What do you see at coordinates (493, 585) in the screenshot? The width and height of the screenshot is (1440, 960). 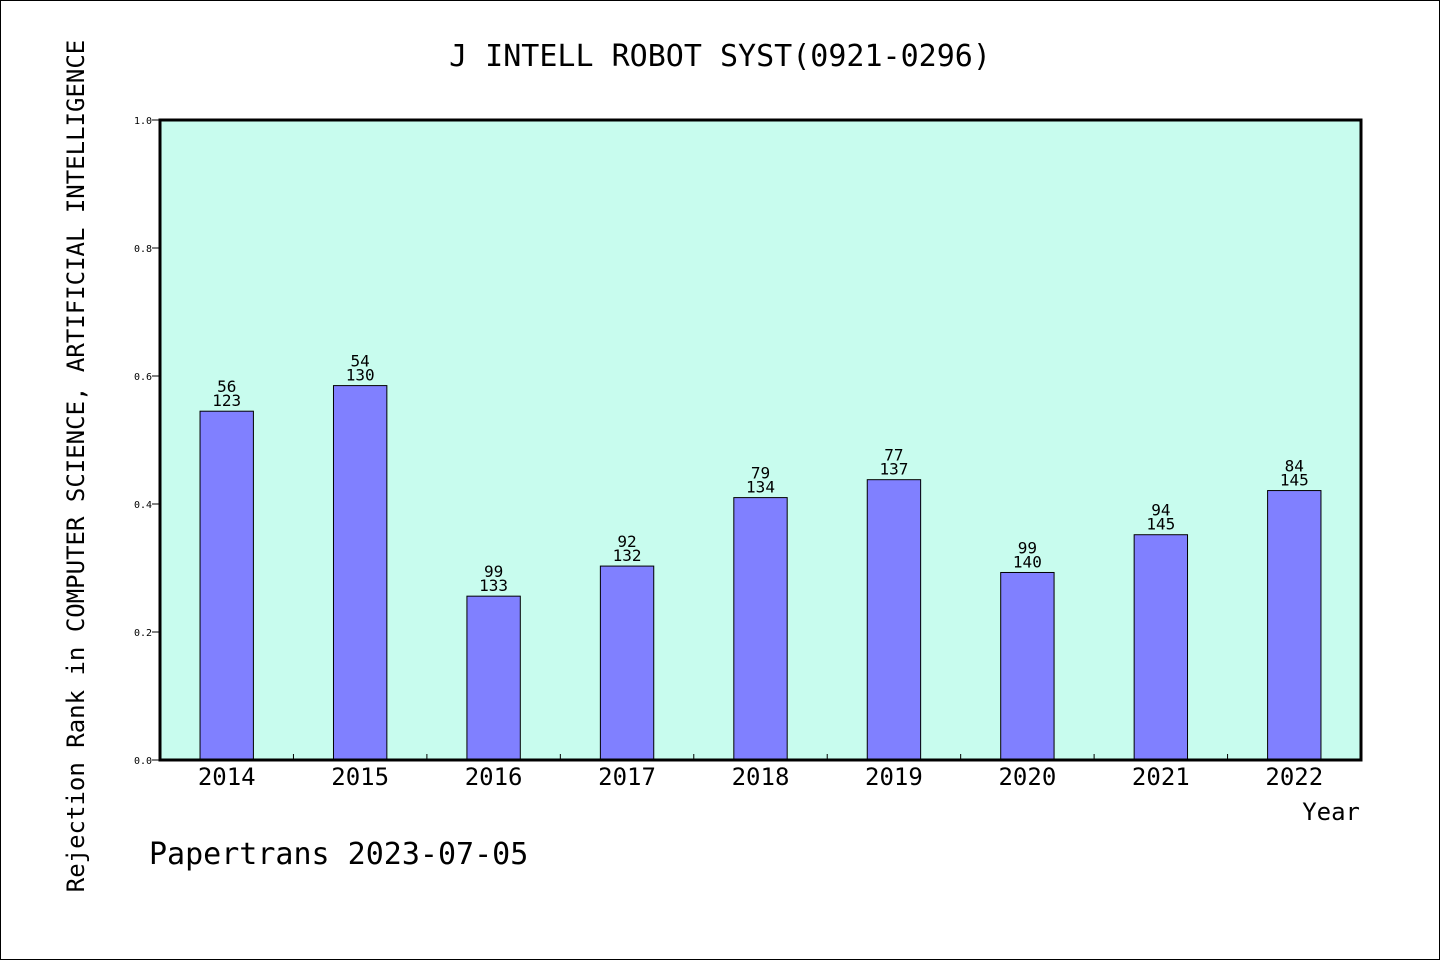 I see `bar-label-bottom: 133` at bounding box center [493, 585].